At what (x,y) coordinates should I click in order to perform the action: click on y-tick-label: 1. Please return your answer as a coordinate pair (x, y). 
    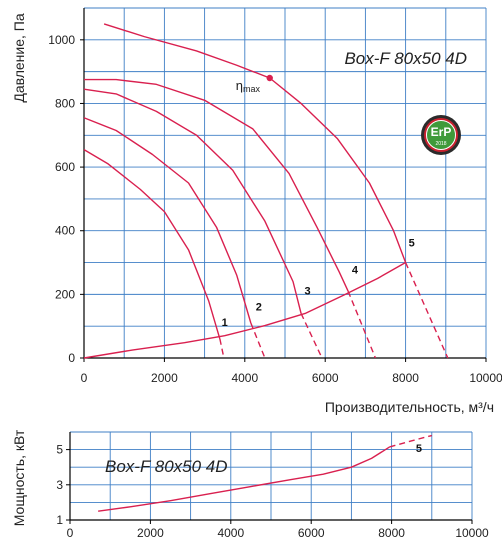
    Looking at the image, I should click on (59, 520).